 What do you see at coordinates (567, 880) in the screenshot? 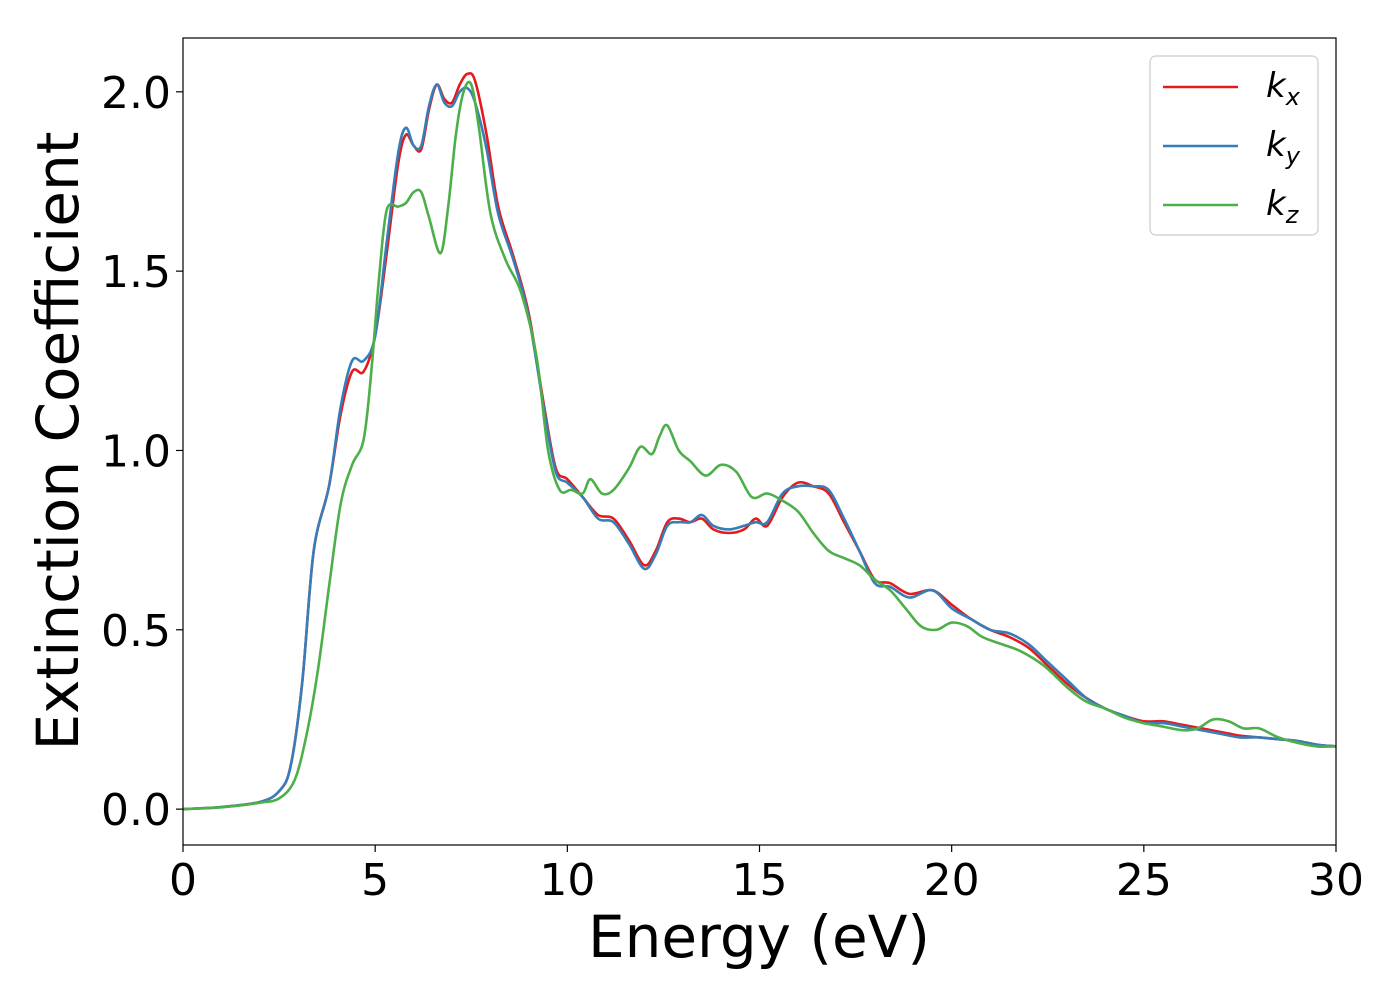
I see `x-tick-label: 10` at bounding box center [567, 880].